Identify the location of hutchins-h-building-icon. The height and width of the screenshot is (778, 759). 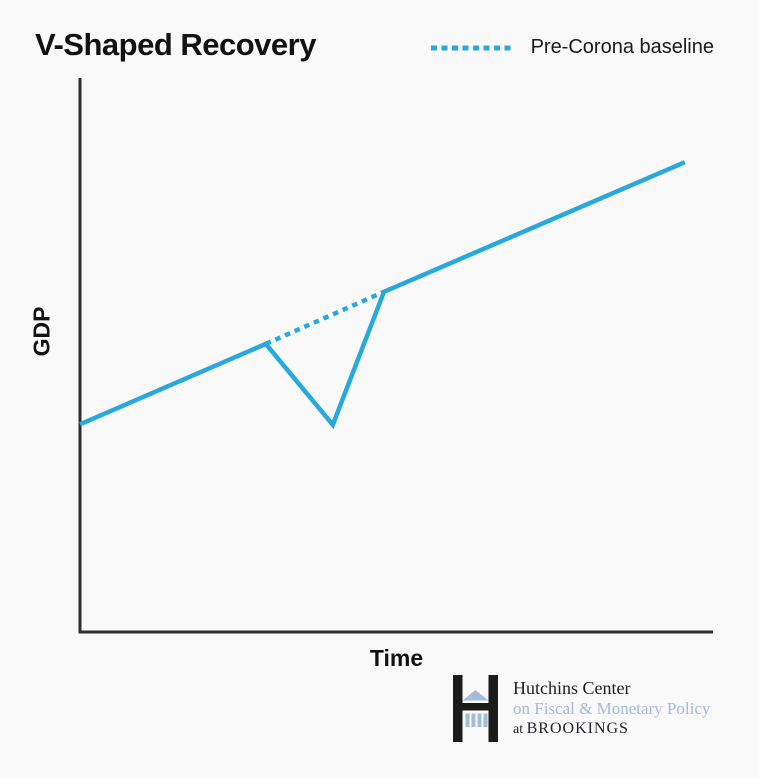
(475, 708).